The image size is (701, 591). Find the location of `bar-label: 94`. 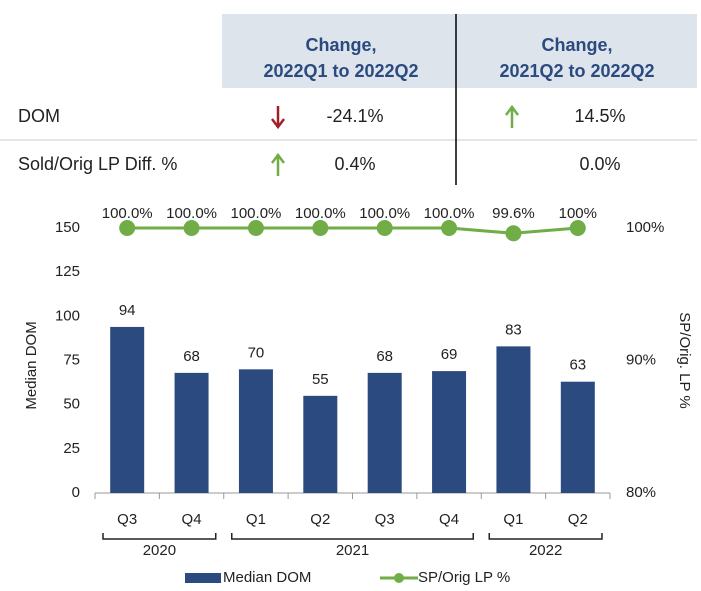

bar-label: 94 is located at coordinates (127, 310).